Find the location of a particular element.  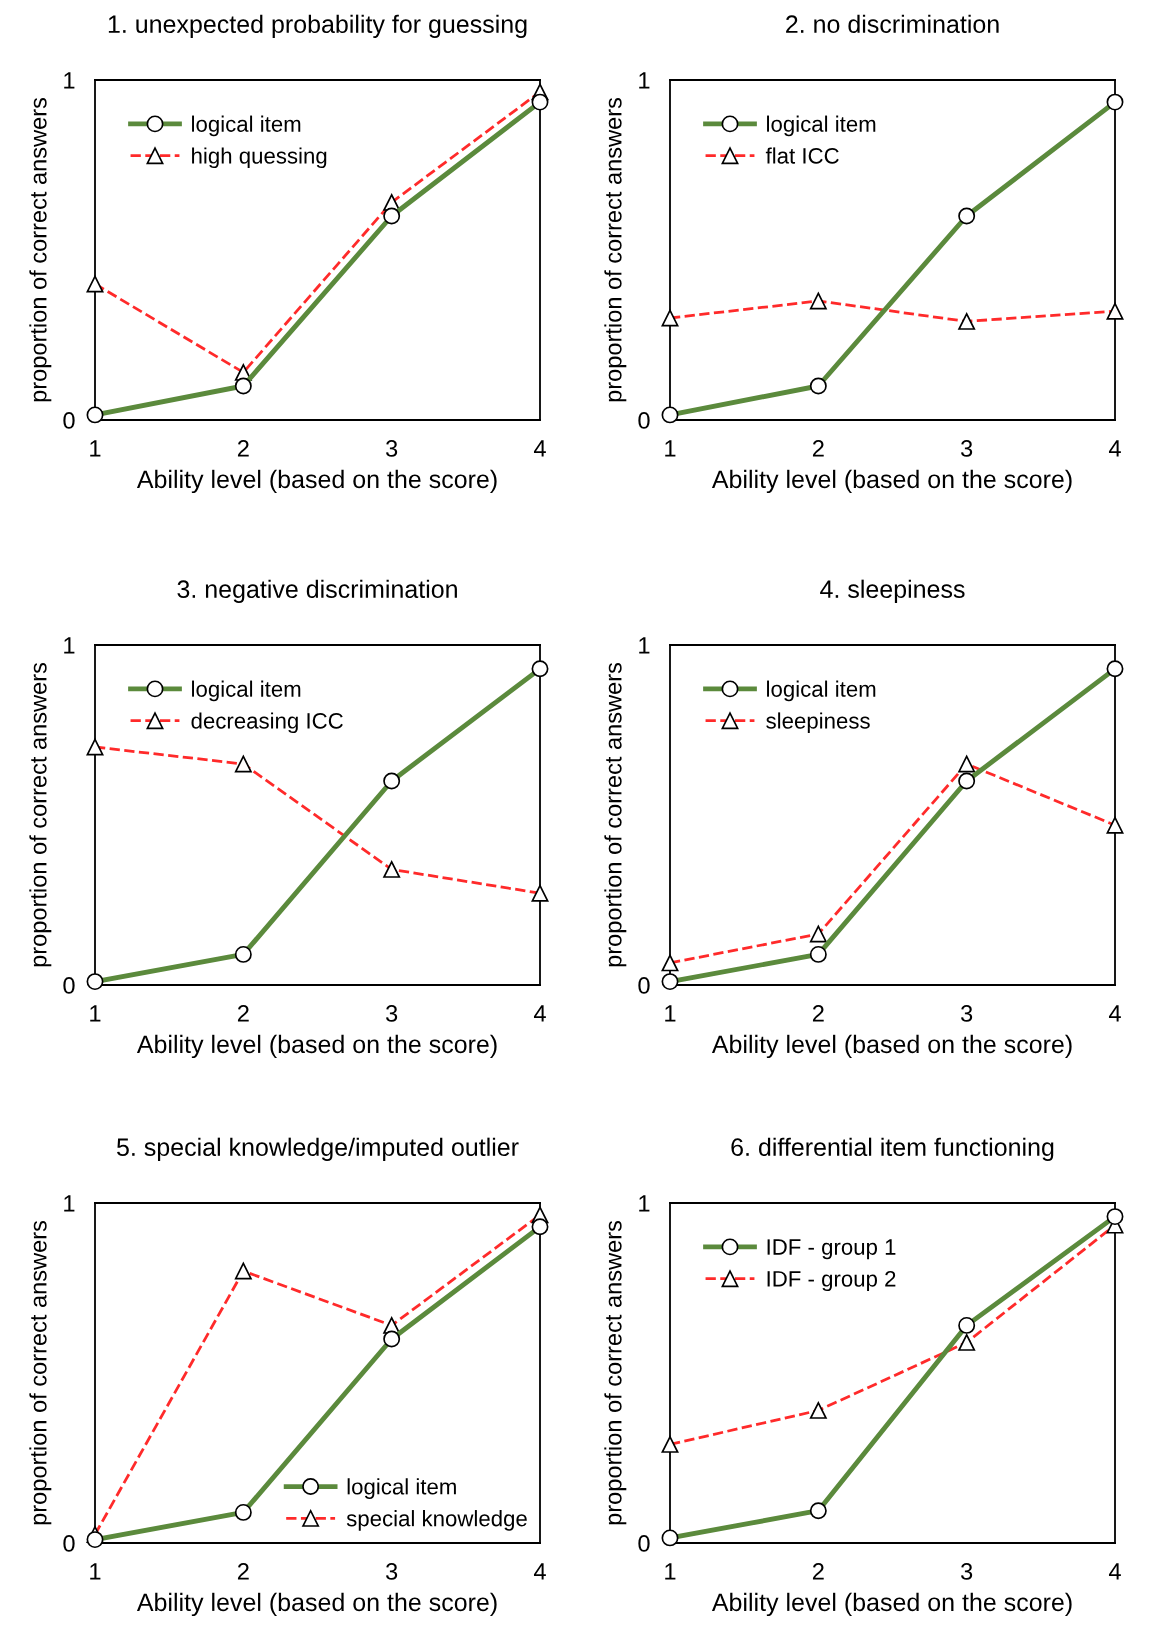

legend-label: flat ICC is located at coordinates (802, 155).